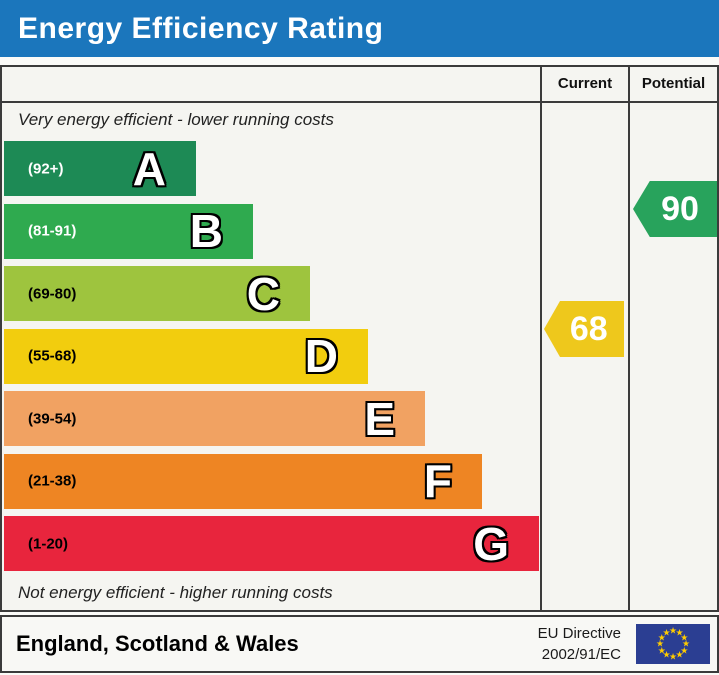 This screenshot has height=675, width=719. Describe the element at coordinates (52, 418) in the screenshot. I see `band-range-label: (39-54)` at that location.